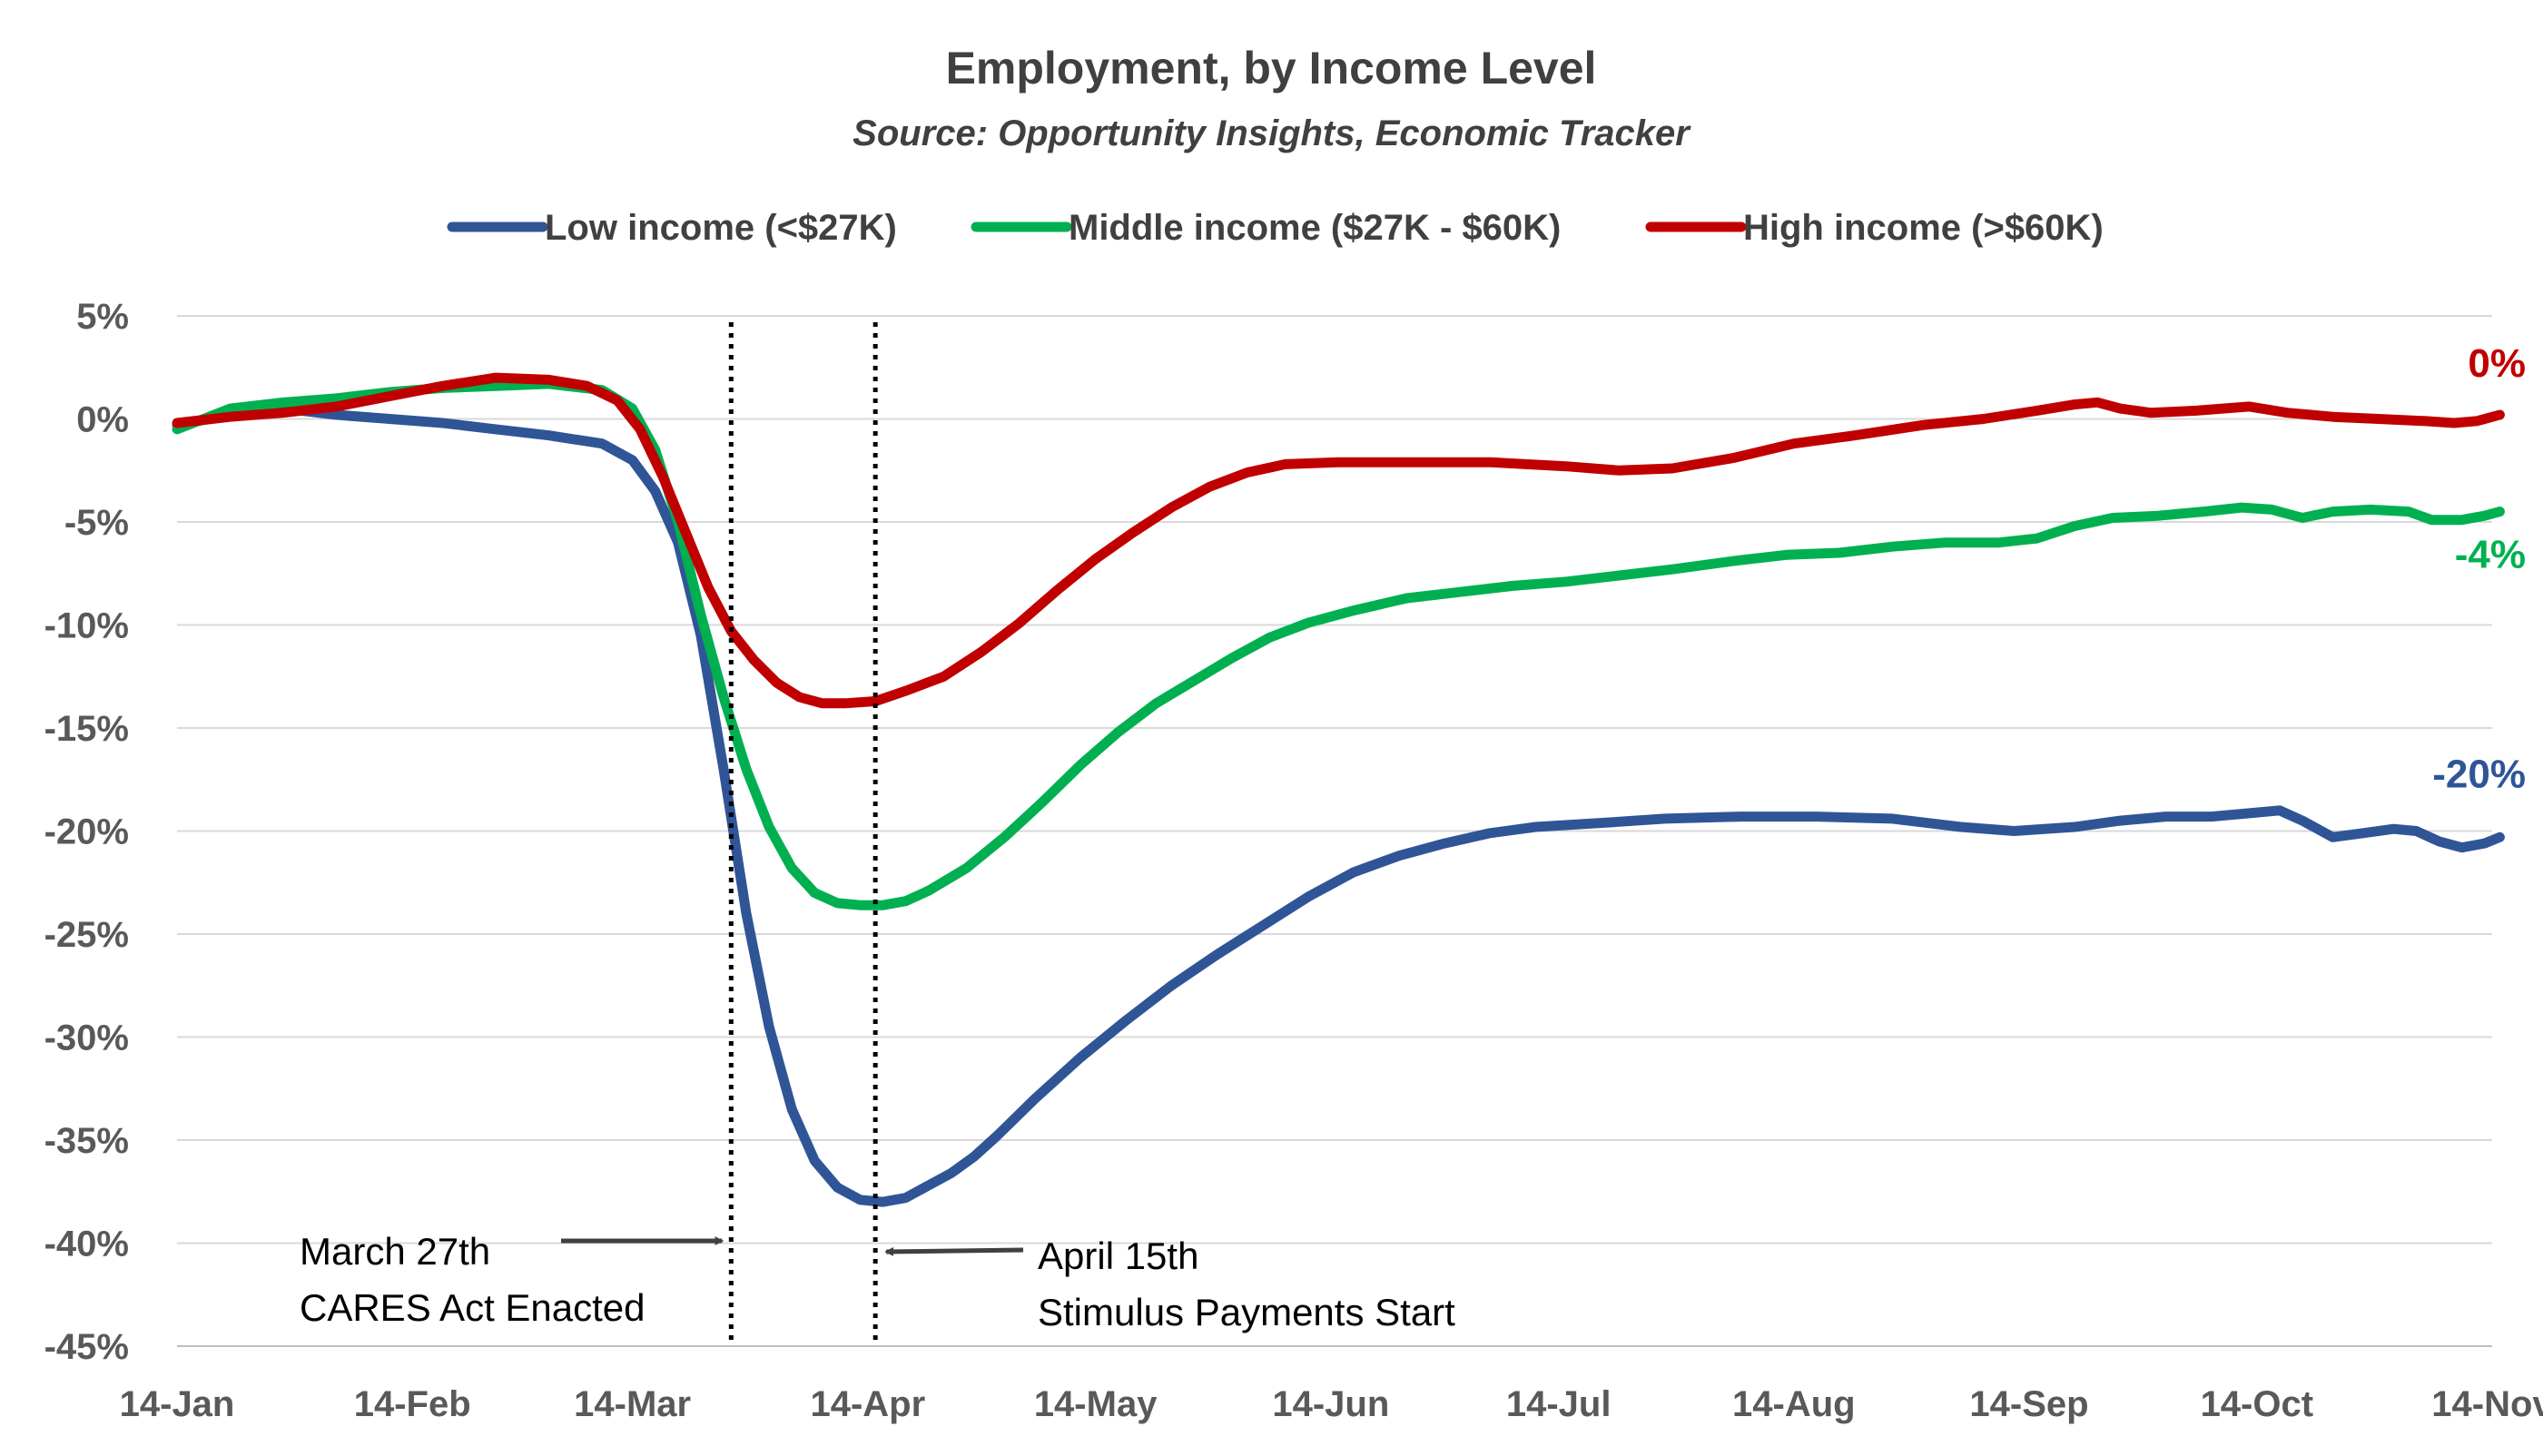 The height and width of the screenshot is (1456, 2543). Describe the element at coordinates (96, 523) in the screenshot. I see `y-tick-label: -5%` at that location.